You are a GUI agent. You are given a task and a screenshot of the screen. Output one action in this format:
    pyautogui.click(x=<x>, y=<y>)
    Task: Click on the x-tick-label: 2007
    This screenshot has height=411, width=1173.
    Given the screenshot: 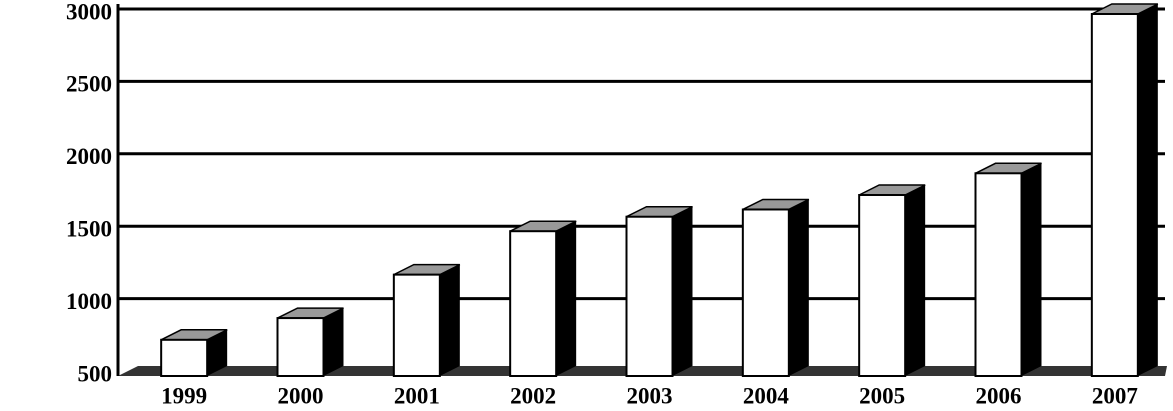 What is the action you would take?
    pyautogui.click(x=1115, y=395)
    